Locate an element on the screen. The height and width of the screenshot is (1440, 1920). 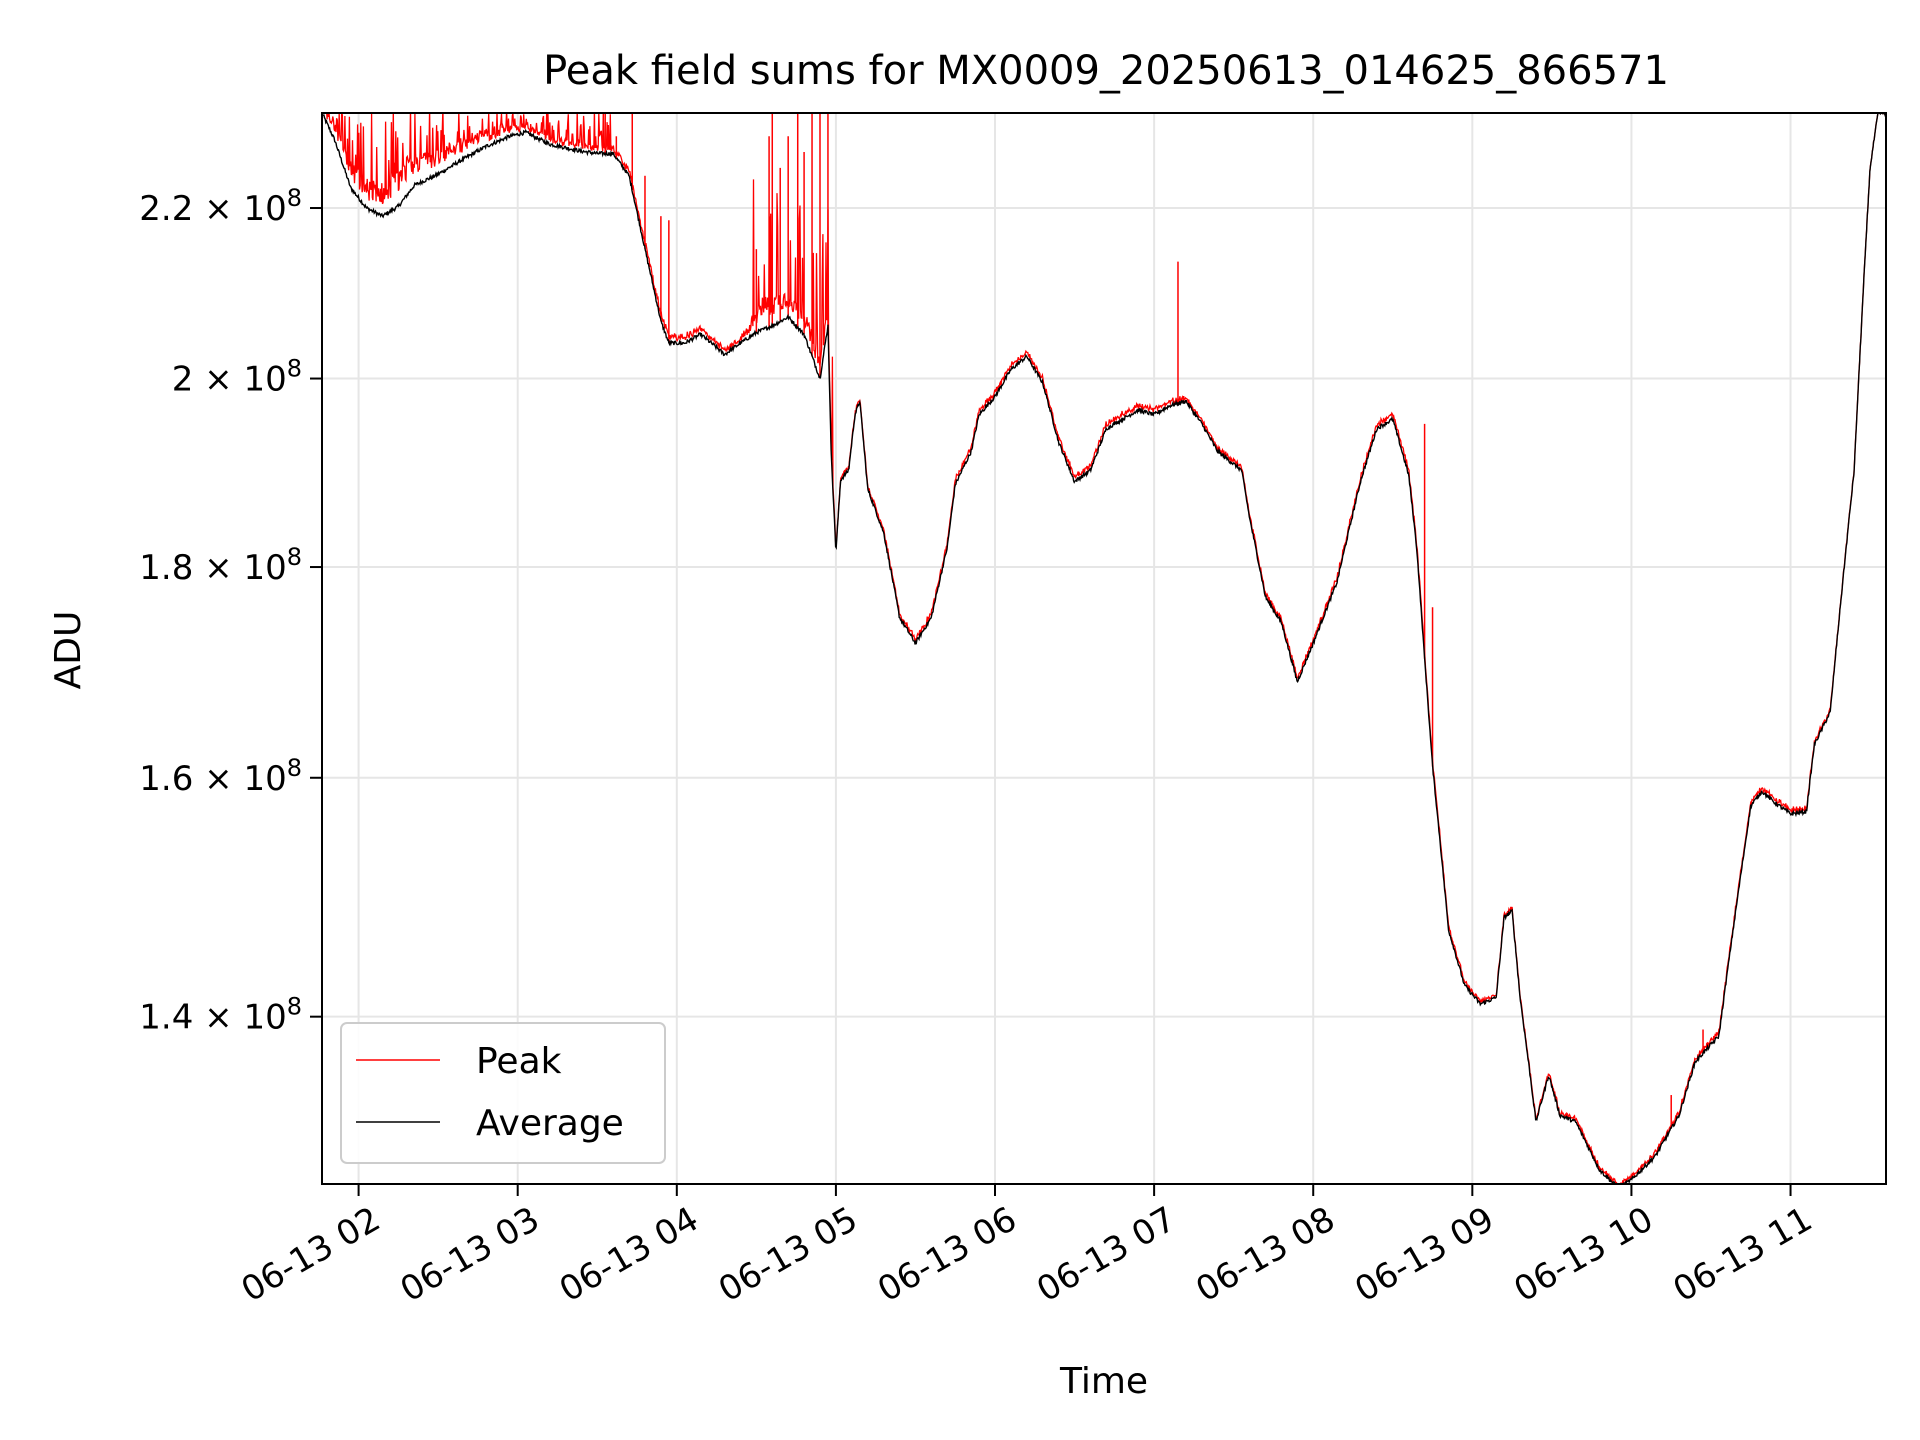
legend-box is located at coordinates (503, 1093).